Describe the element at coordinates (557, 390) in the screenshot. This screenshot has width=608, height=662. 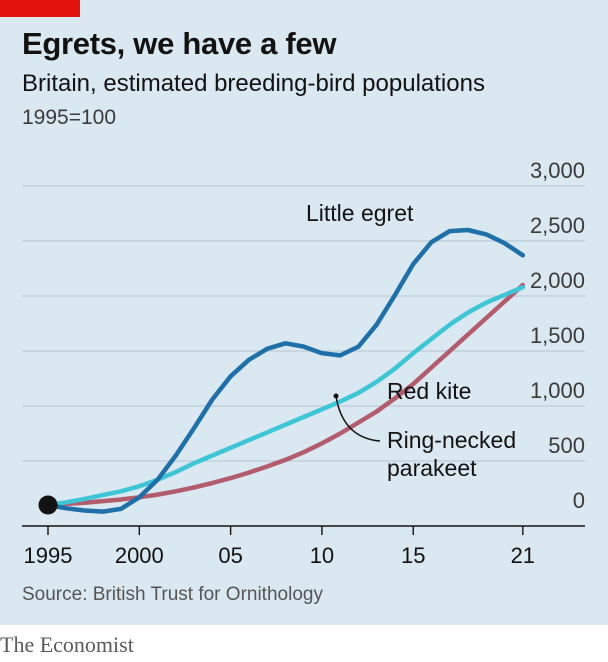
I see `y-tick-label-1000: 1,000` at that location.